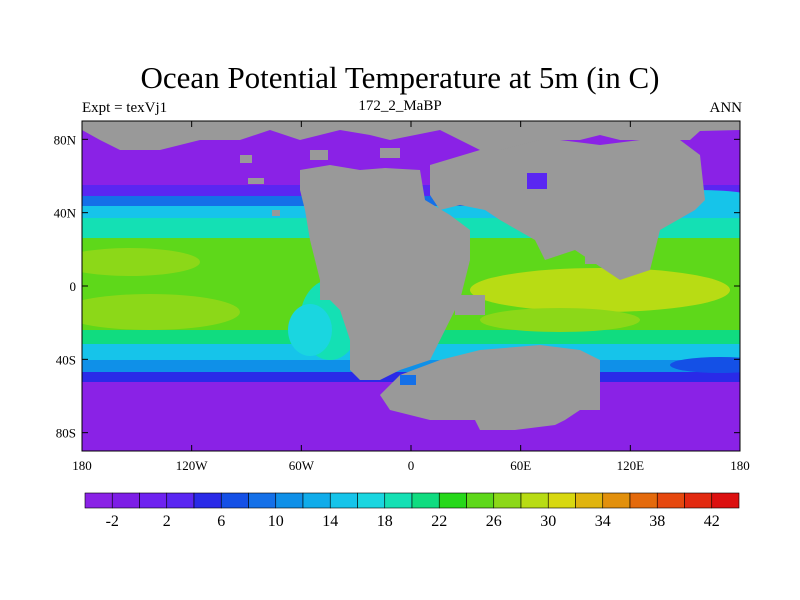 This screenshot has width=800, height=600. What do you see at coordinates (385, 521) in the screenshot?
I see `colorbar-label: 18` at bounding box center [385, 521].